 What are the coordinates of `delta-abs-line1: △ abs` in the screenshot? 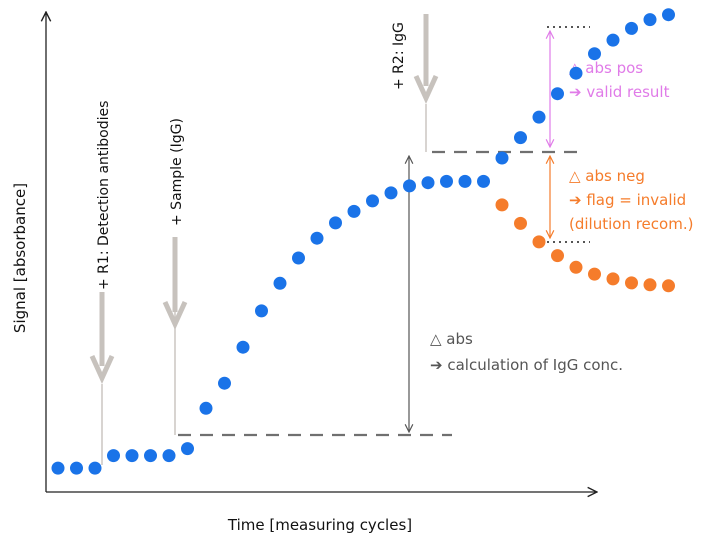 It's located at (451, 339).